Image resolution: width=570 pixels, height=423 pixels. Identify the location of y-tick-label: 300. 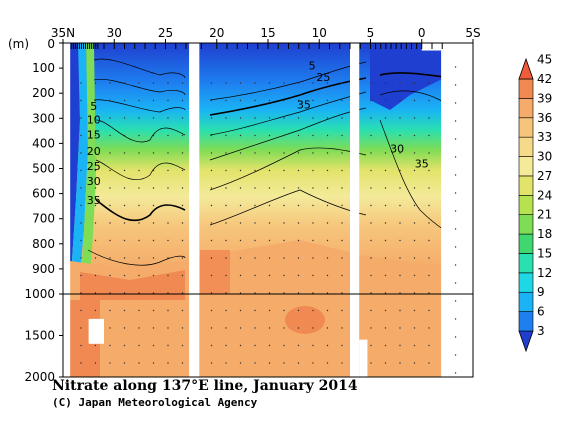
(43, 118).